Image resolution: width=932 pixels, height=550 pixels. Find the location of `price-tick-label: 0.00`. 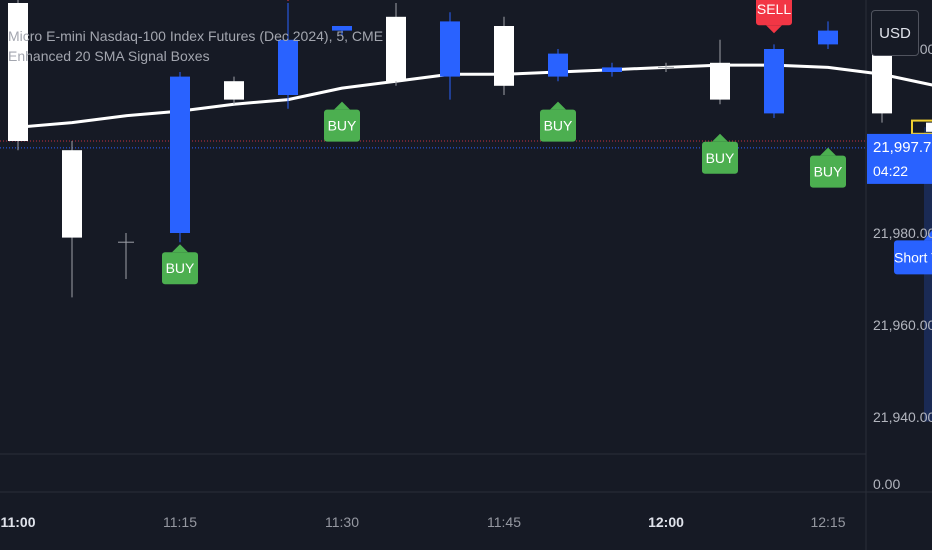

price-tick-label: 0.00 is located at coordinates (886, 484).